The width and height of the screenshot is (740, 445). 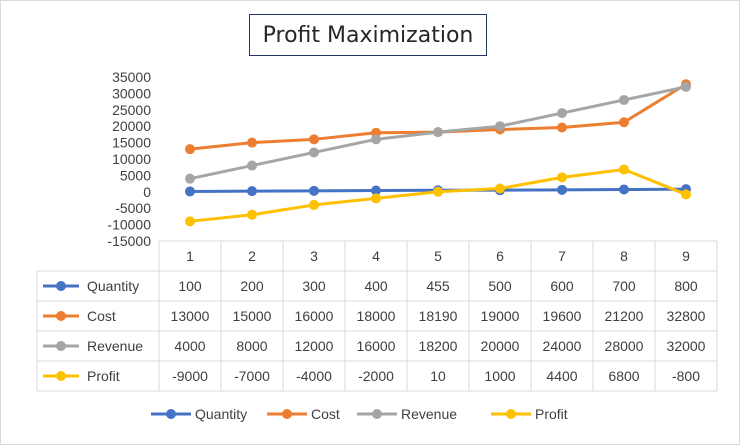 I want to click on chart-title-box: Profit Maximization, so click(x=368, y=35).